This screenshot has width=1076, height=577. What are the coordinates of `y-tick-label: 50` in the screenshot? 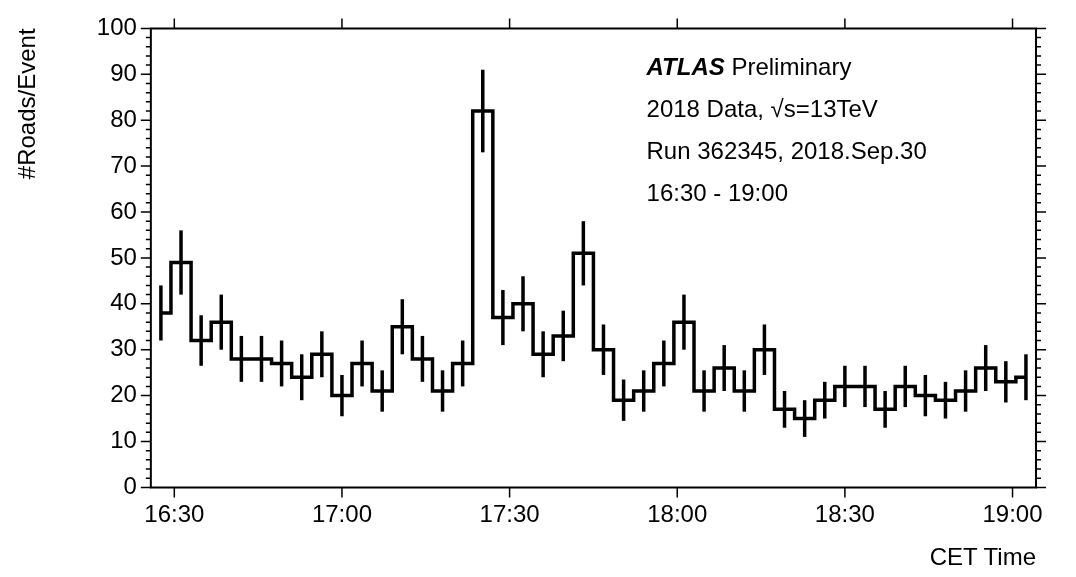 It's located at (123, 256).